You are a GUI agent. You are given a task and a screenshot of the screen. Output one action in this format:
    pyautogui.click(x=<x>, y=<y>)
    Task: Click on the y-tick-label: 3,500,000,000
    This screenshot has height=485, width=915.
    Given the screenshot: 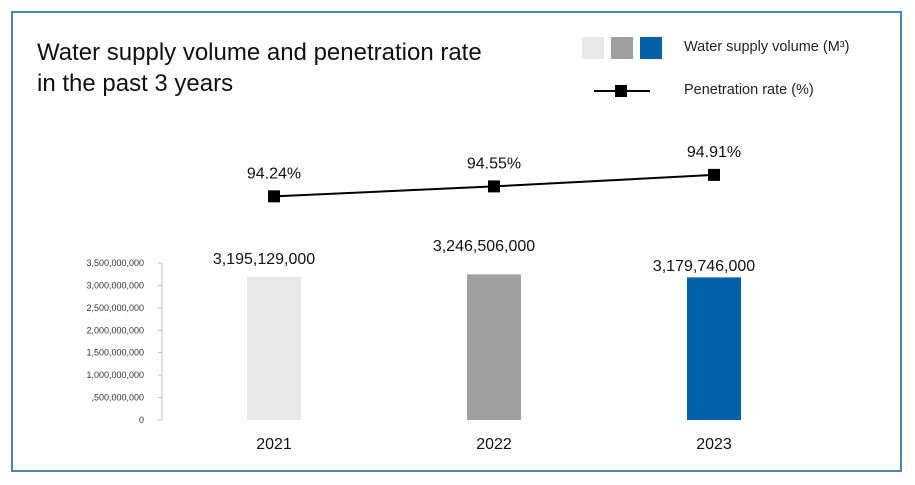 What is the action you would take?
    pyautogui.click(x=115, y=263)
    